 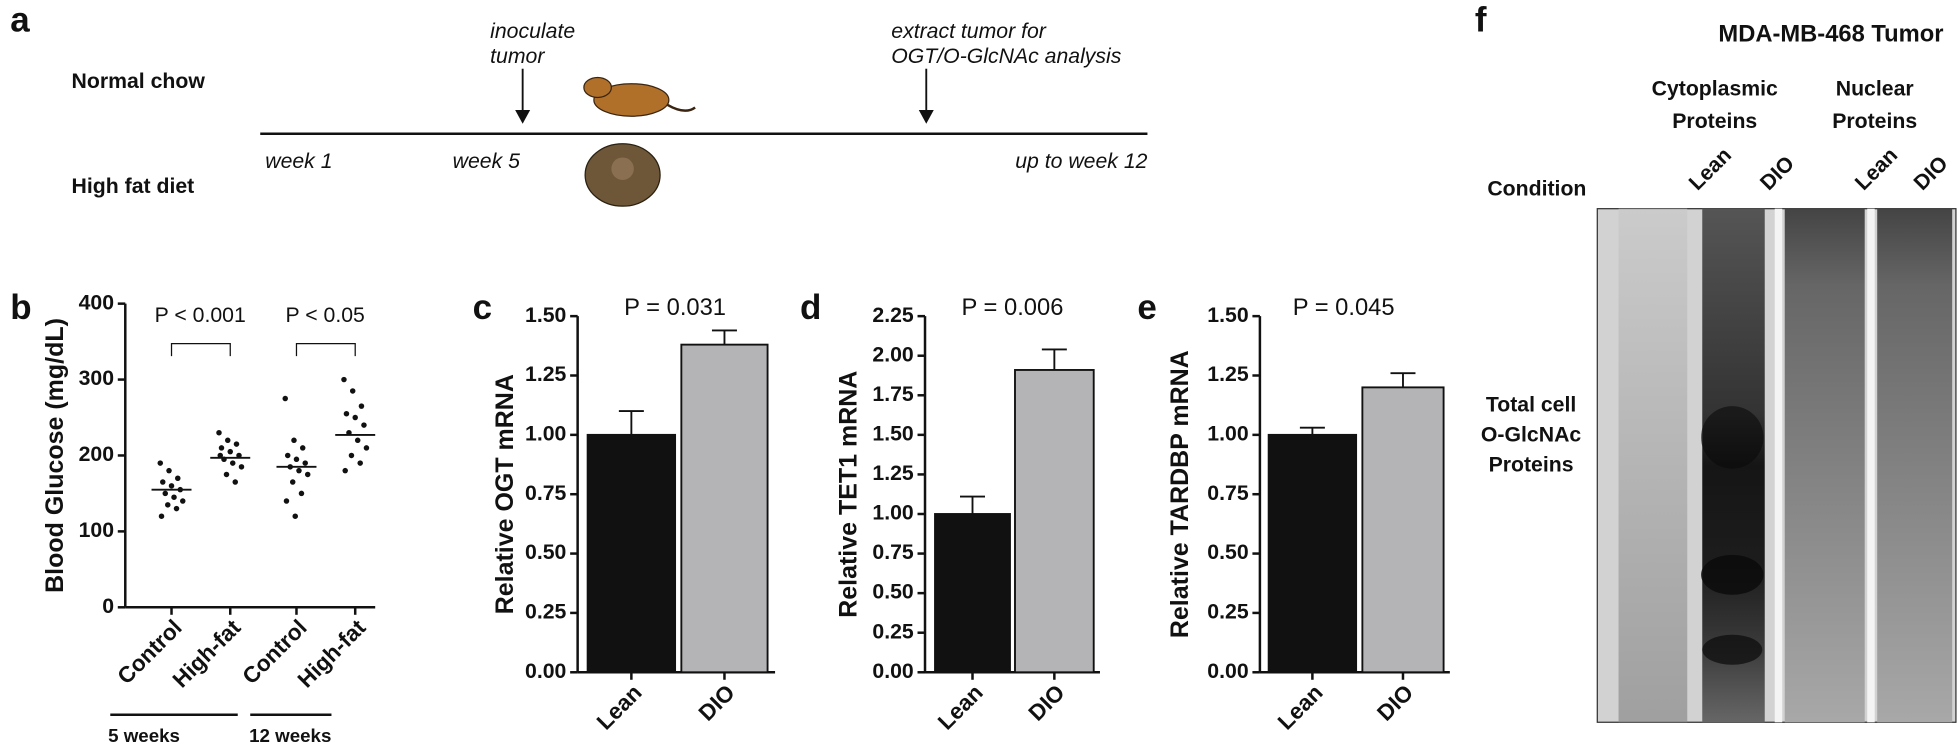 I want to click on panel-label: b, so click(x=20, y=307).